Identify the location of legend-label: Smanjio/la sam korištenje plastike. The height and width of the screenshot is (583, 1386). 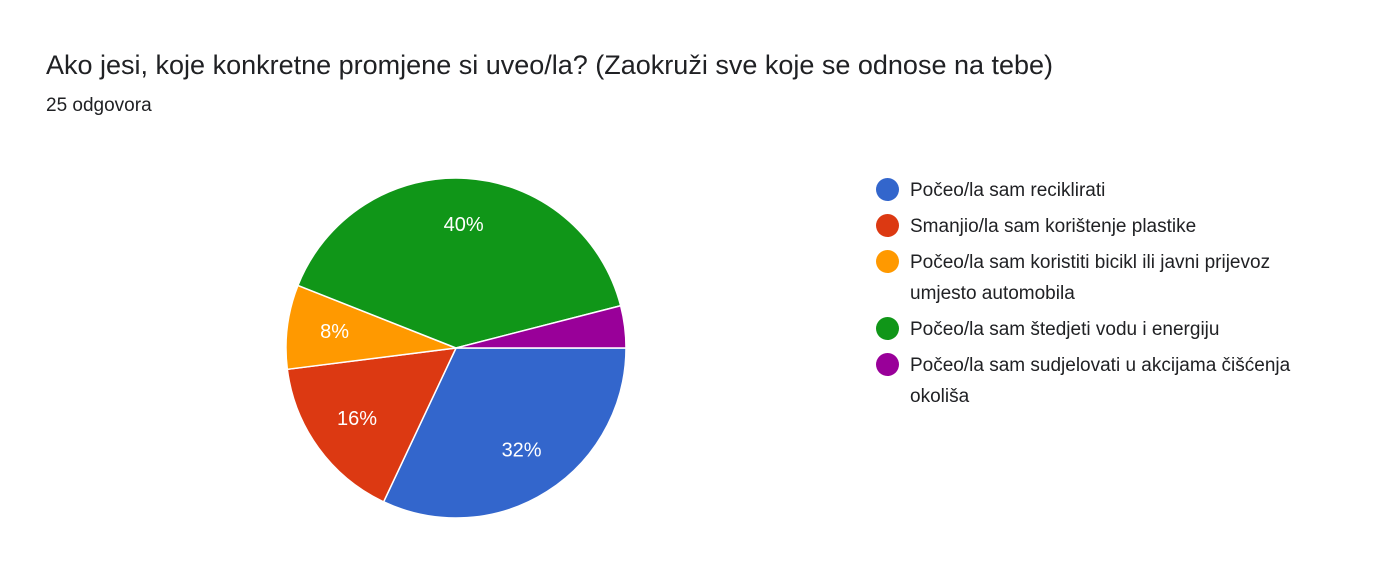
(1053, 226).